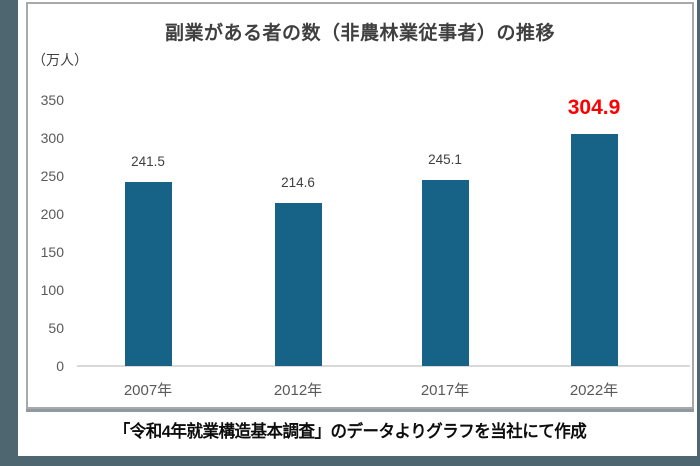 The width and height of the screenshot is (700, 466). What do you see at coordinates (52, 214) in the screenshot?
I see `y-axis-tick-label: 200` at bounding box center [52, 214].